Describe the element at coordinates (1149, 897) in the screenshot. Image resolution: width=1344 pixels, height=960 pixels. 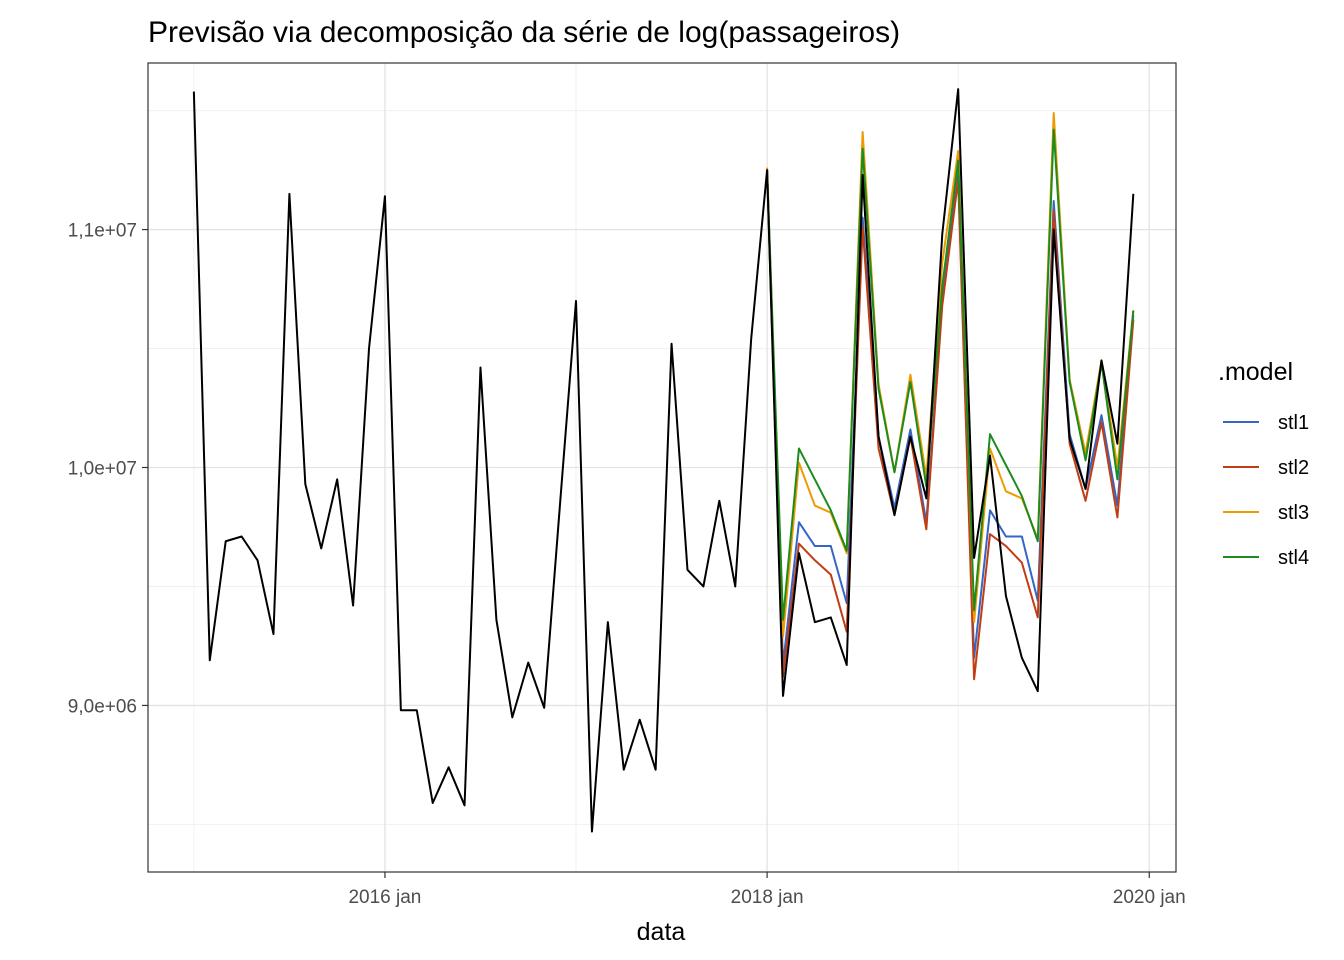
I see `x-tick-label: 2020 jan` at that location.